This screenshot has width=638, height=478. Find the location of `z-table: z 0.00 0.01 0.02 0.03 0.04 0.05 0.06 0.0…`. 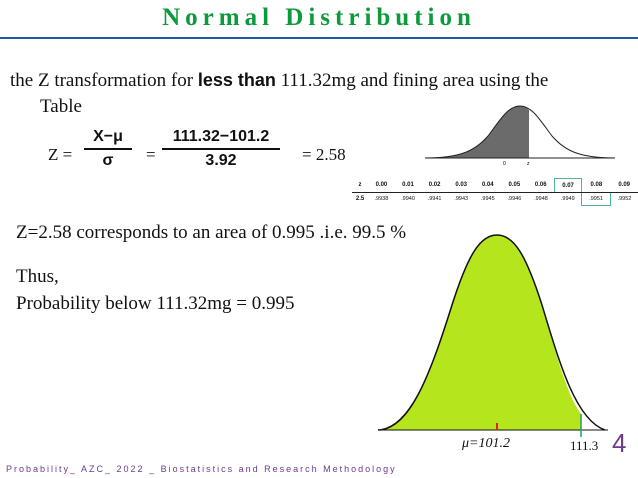

z-table: z 0.00 0.01 0.02 0.03 0.04 0.05 0.06 0.0… is located at coordinates (495, 192).